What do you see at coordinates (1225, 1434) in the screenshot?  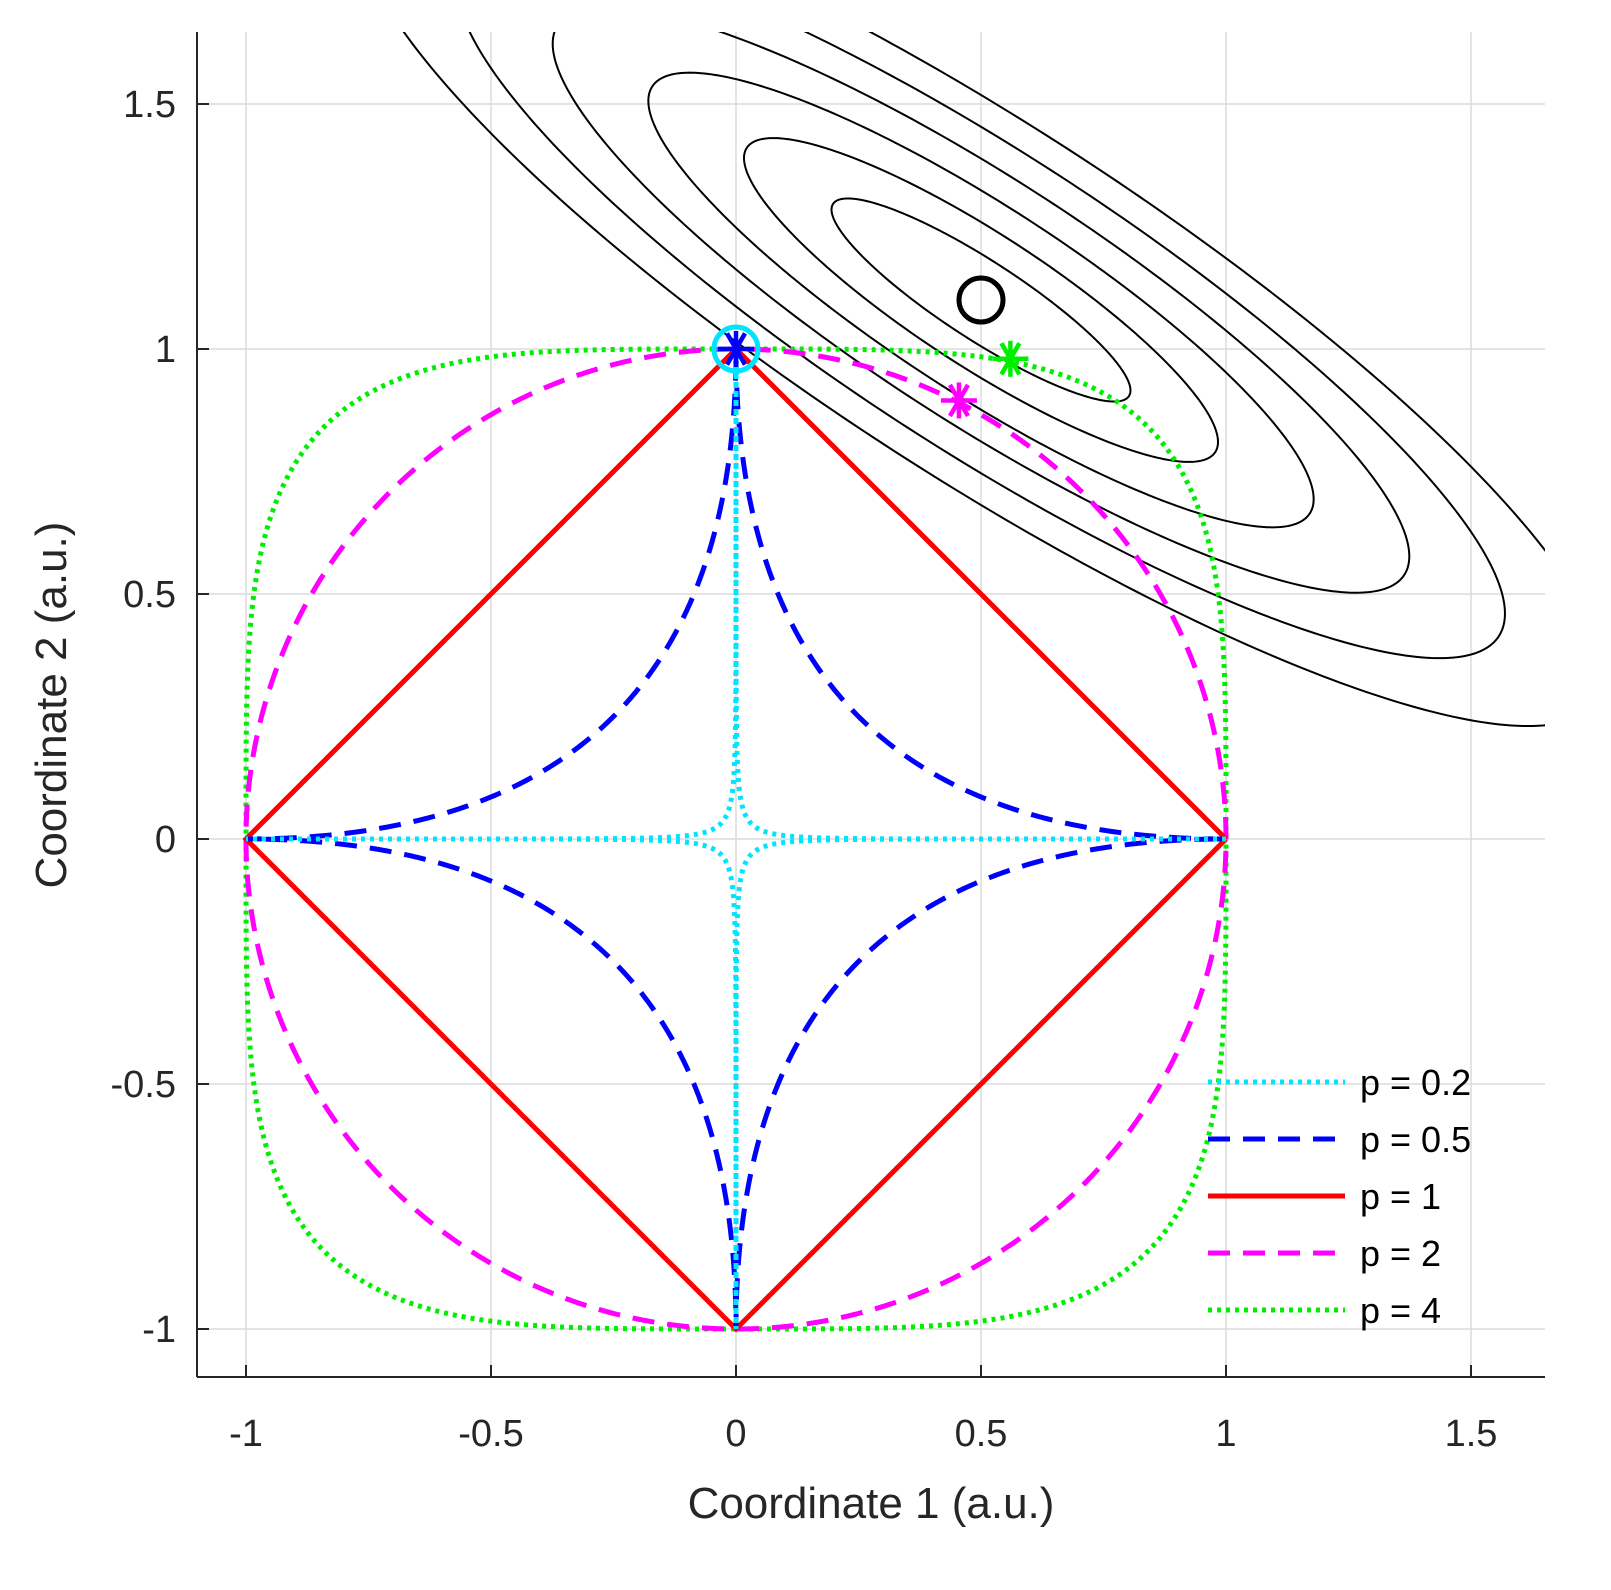 I see `x-tick-label: 1` at bounding box center [1225, 1434].